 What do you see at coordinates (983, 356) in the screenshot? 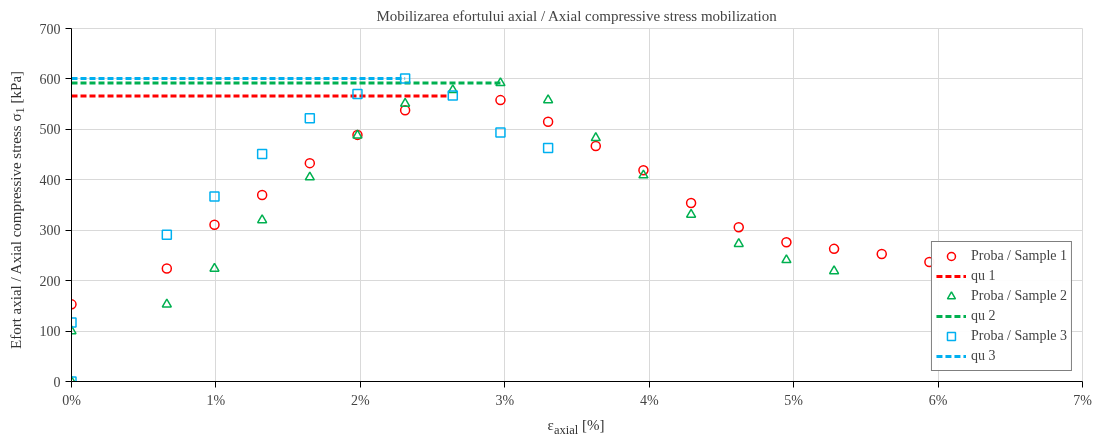
I see `legend-label: qu 3` at bounding box center [983, 356].